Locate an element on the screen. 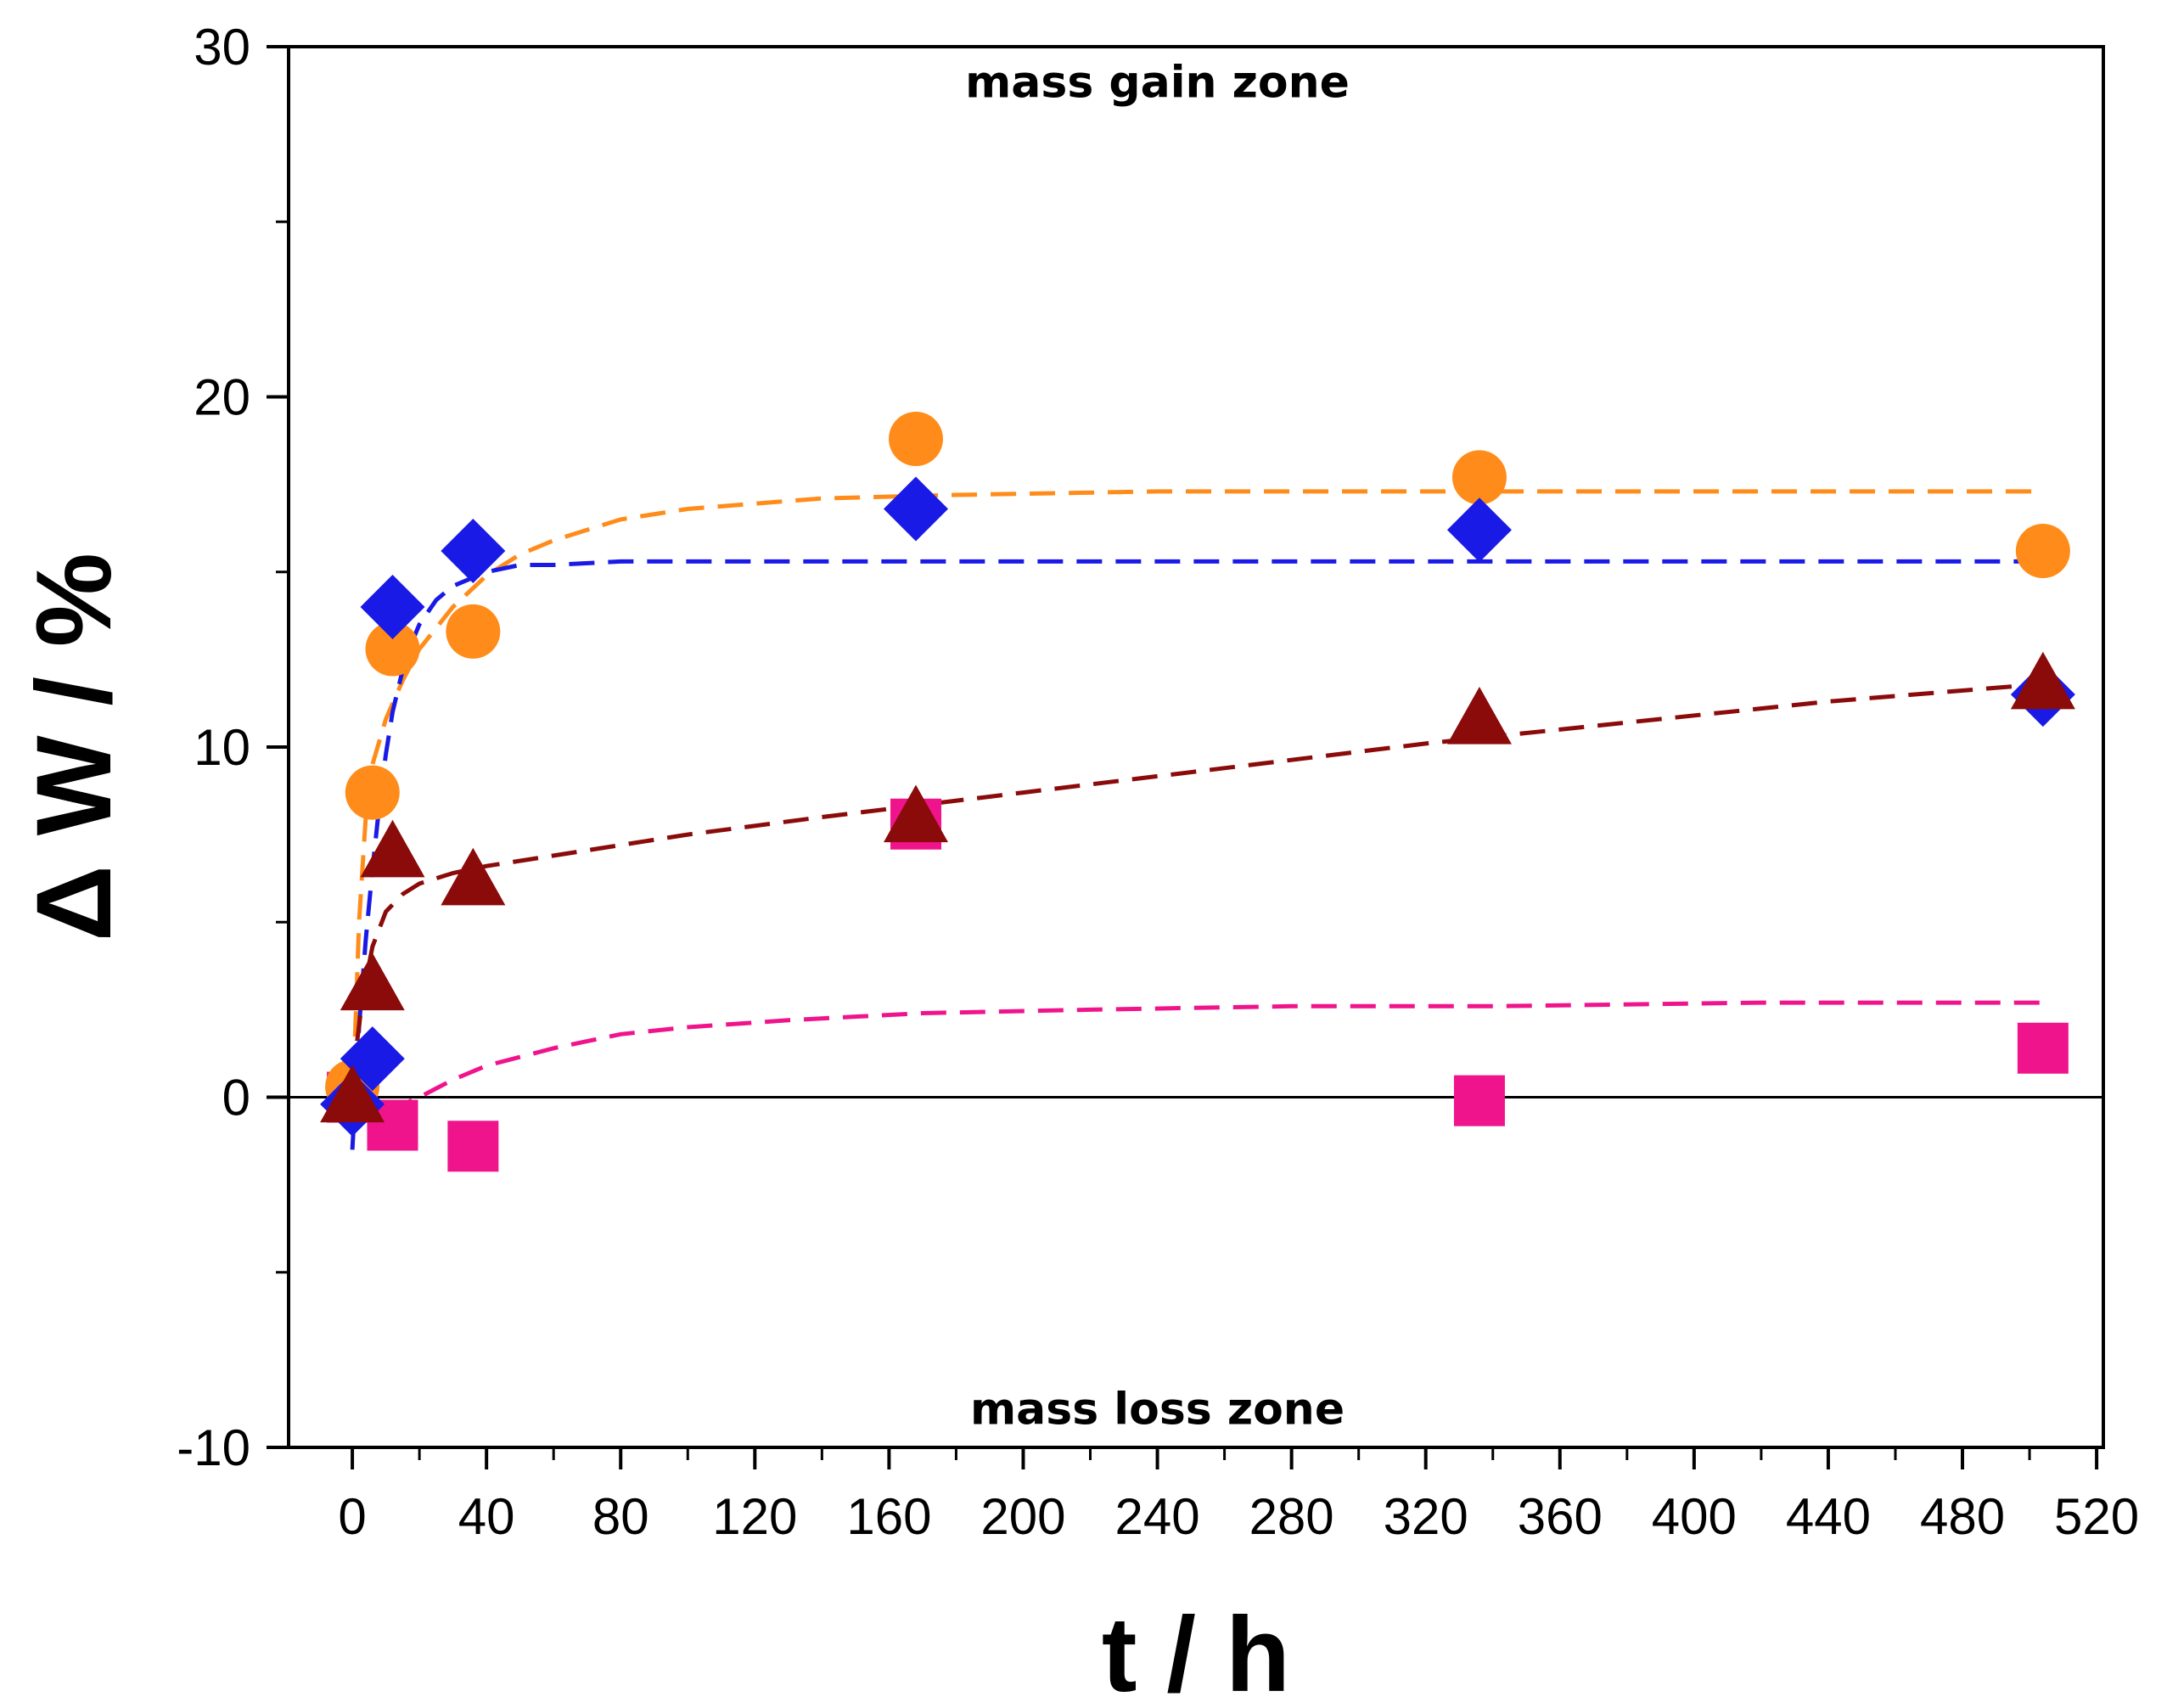 This screenshot has height=1708, width=2167. x-tick-label: 40 is located at coordinates (487, 1516).